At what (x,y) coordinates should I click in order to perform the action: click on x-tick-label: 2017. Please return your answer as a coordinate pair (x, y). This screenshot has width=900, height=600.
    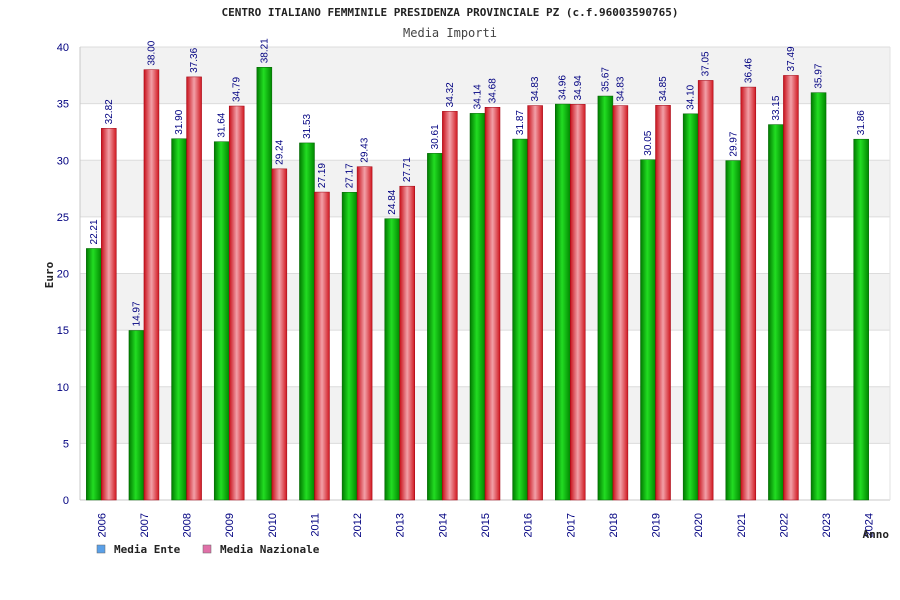
    Looking at the image, I should click on (571, 525).